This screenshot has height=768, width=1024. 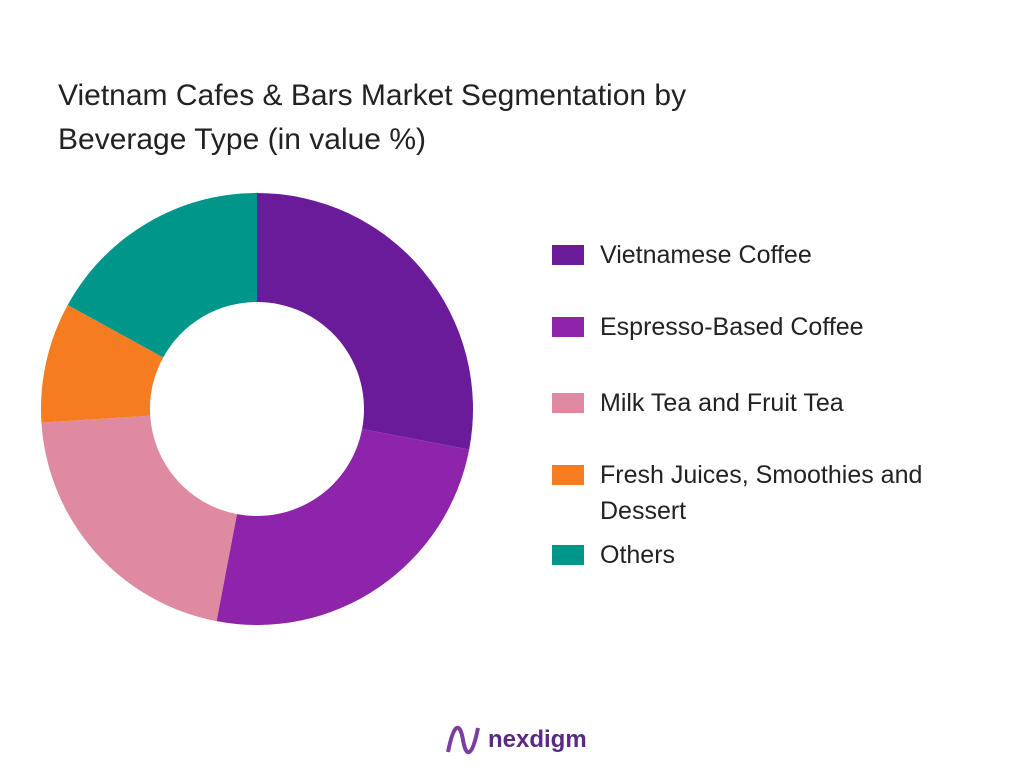 I want to click on logo: nexdigm, so click(x=515, y=740).